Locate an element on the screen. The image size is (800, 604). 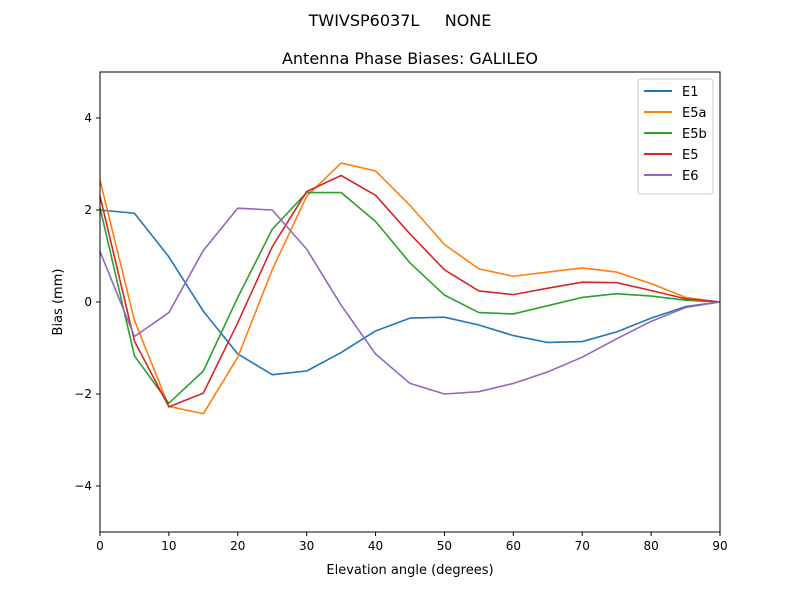
legend-label: E5b is located at coordinates (694, 134).